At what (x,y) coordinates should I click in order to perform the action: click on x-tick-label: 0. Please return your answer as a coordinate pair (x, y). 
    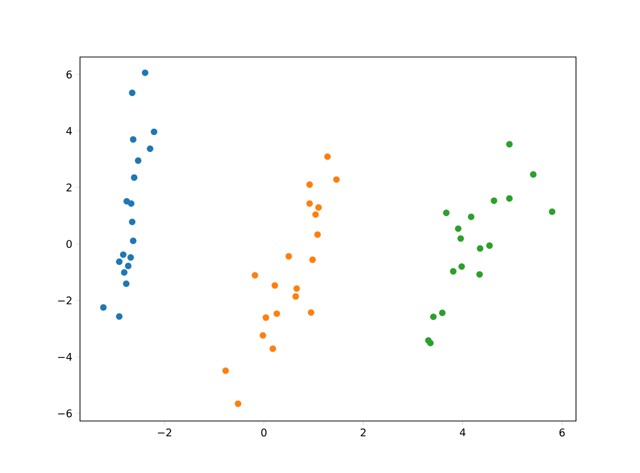
    Looking at the image, I should click on (264, 432).